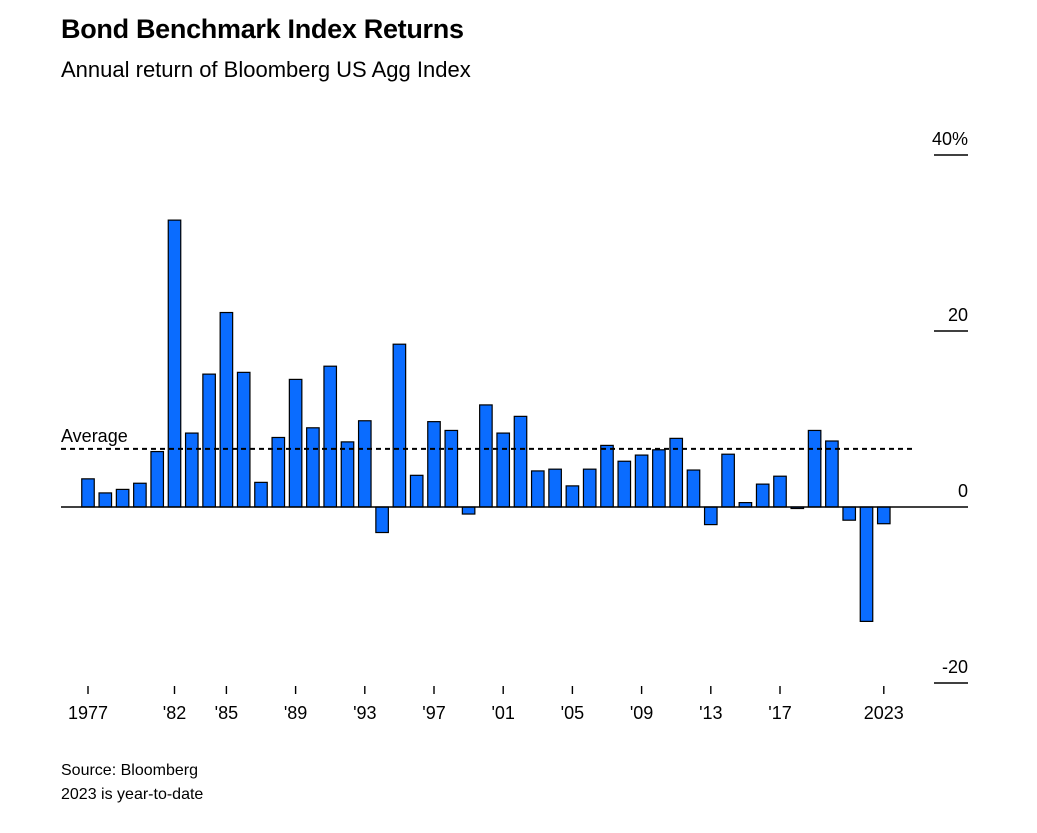 This screenshot has height=833, width=1037. What do you see at coordinates (364, 464) in the screenshot?
I see `bar-1993` at bounding box center [364, 464].